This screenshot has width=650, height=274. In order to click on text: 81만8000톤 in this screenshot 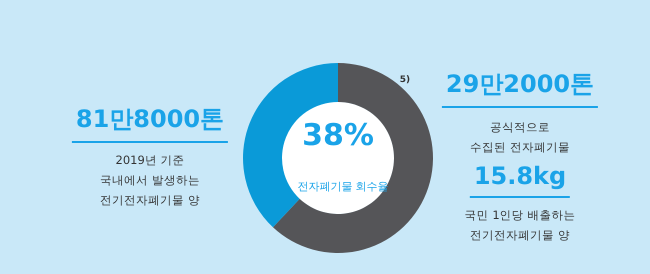, I will do `click(150, 123)`.